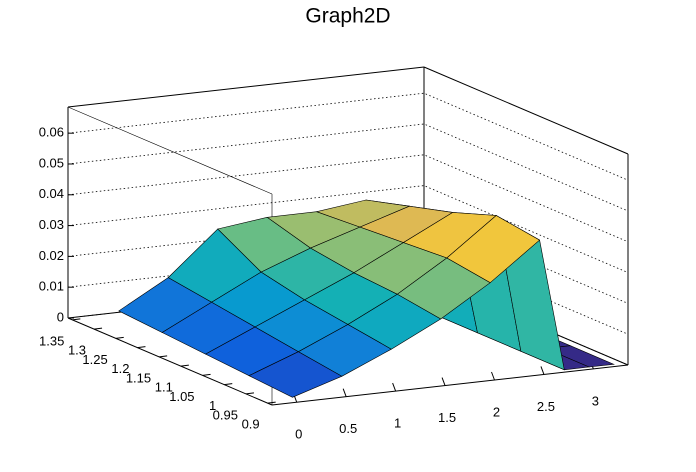  What do you see at coordinates (251, 424) in the screenshot?
I see `y-tick-label: 0.9` at bounding box center [251, 424].